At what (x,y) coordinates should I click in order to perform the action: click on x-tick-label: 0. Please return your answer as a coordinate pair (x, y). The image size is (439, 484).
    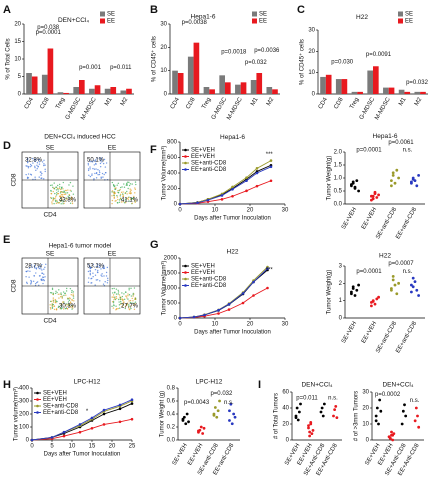
    Looking at the image, I should click on (180, 325).